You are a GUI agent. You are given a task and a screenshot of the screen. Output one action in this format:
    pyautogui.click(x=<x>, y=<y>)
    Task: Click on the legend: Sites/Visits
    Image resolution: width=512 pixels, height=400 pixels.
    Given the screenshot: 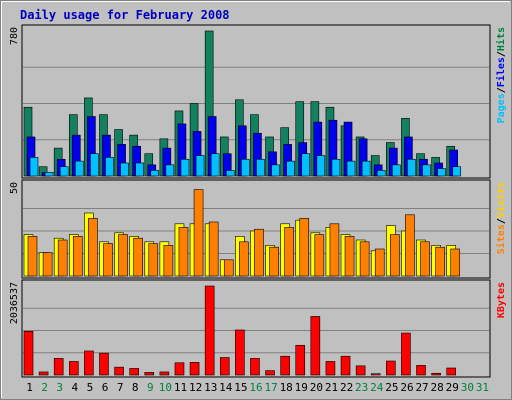 What is the action you would take?
    pyautogui.click(x=501, y=218)
    